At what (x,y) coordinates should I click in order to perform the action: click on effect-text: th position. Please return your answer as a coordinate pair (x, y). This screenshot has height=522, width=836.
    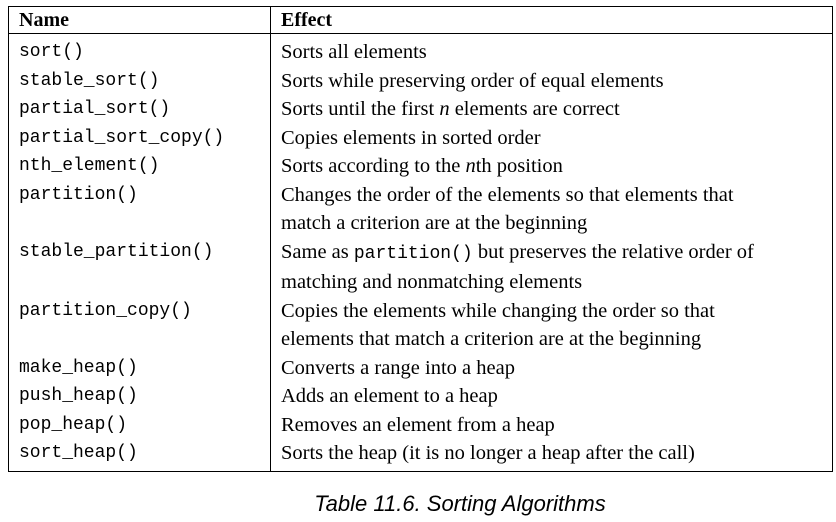
    Looking at the image, I should click on (519, 166).